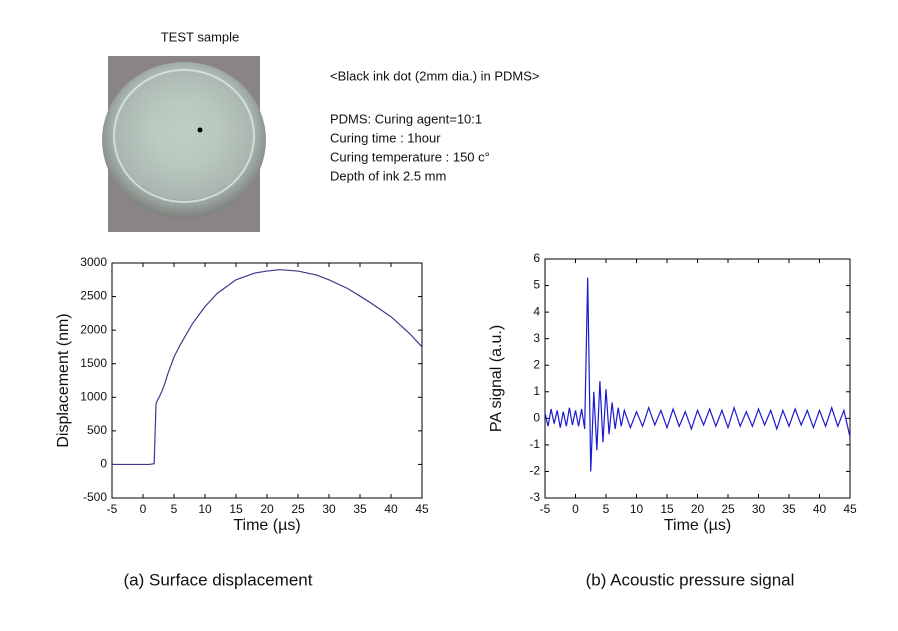 This screenshot has height=631, width=898. Describe the element at coordinates (536, 285) in the screenshot. I see `y-tick-label: 5` at that location.